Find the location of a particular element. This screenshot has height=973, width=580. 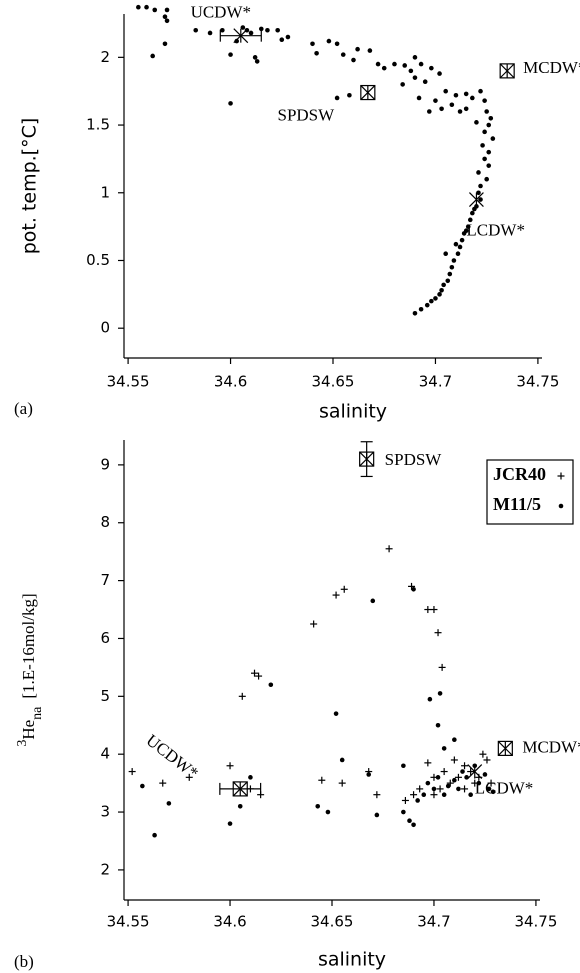

endmember-label: LCDW* is located at coordinates (495, 229).